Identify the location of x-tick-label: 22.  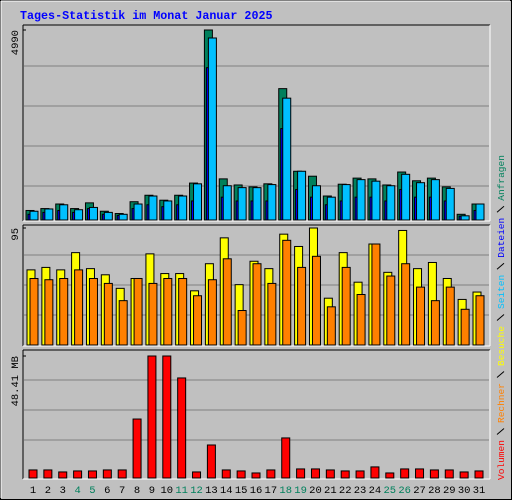
(345, 491).